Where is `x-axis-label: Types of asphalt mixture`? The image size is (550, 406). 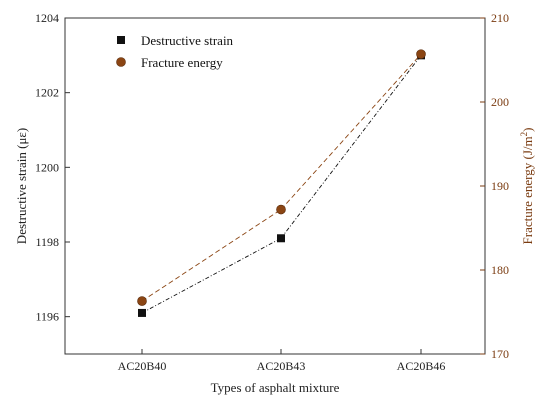
x-axis-label: Types of asphalt mixture is located at coordinates (275, 387).